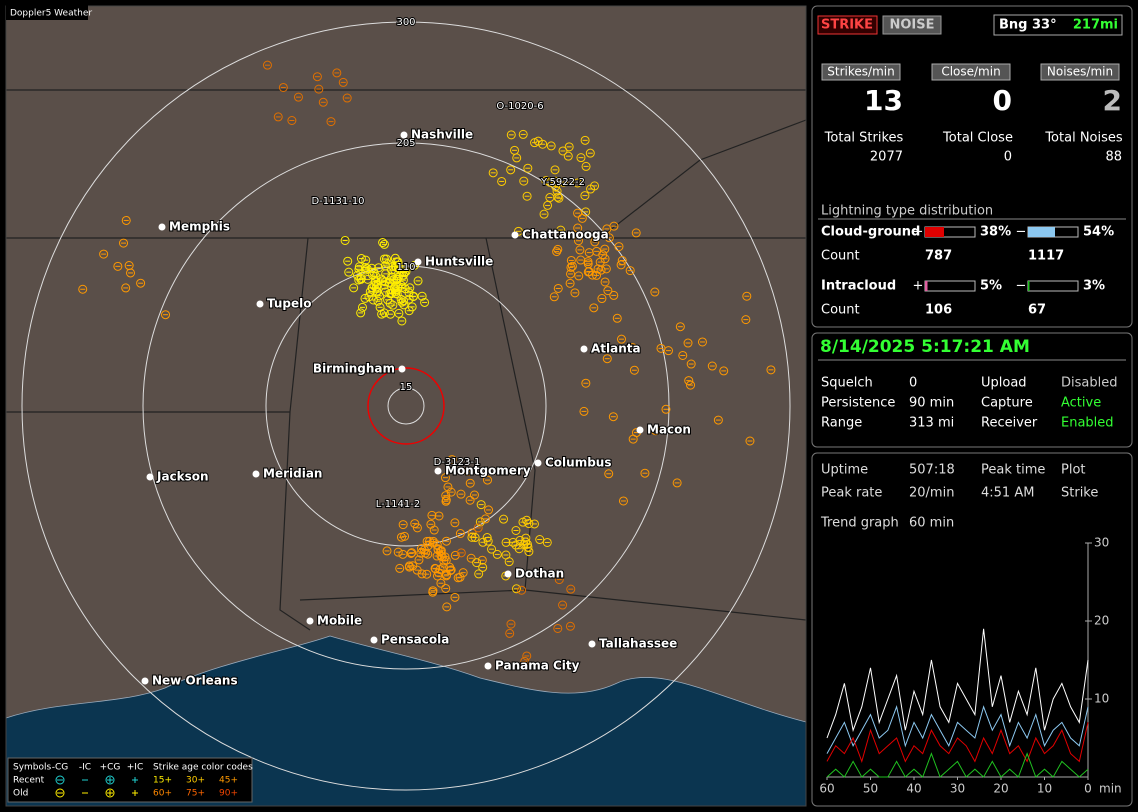  I want to click on total-value: 0, so click(1008, 157).